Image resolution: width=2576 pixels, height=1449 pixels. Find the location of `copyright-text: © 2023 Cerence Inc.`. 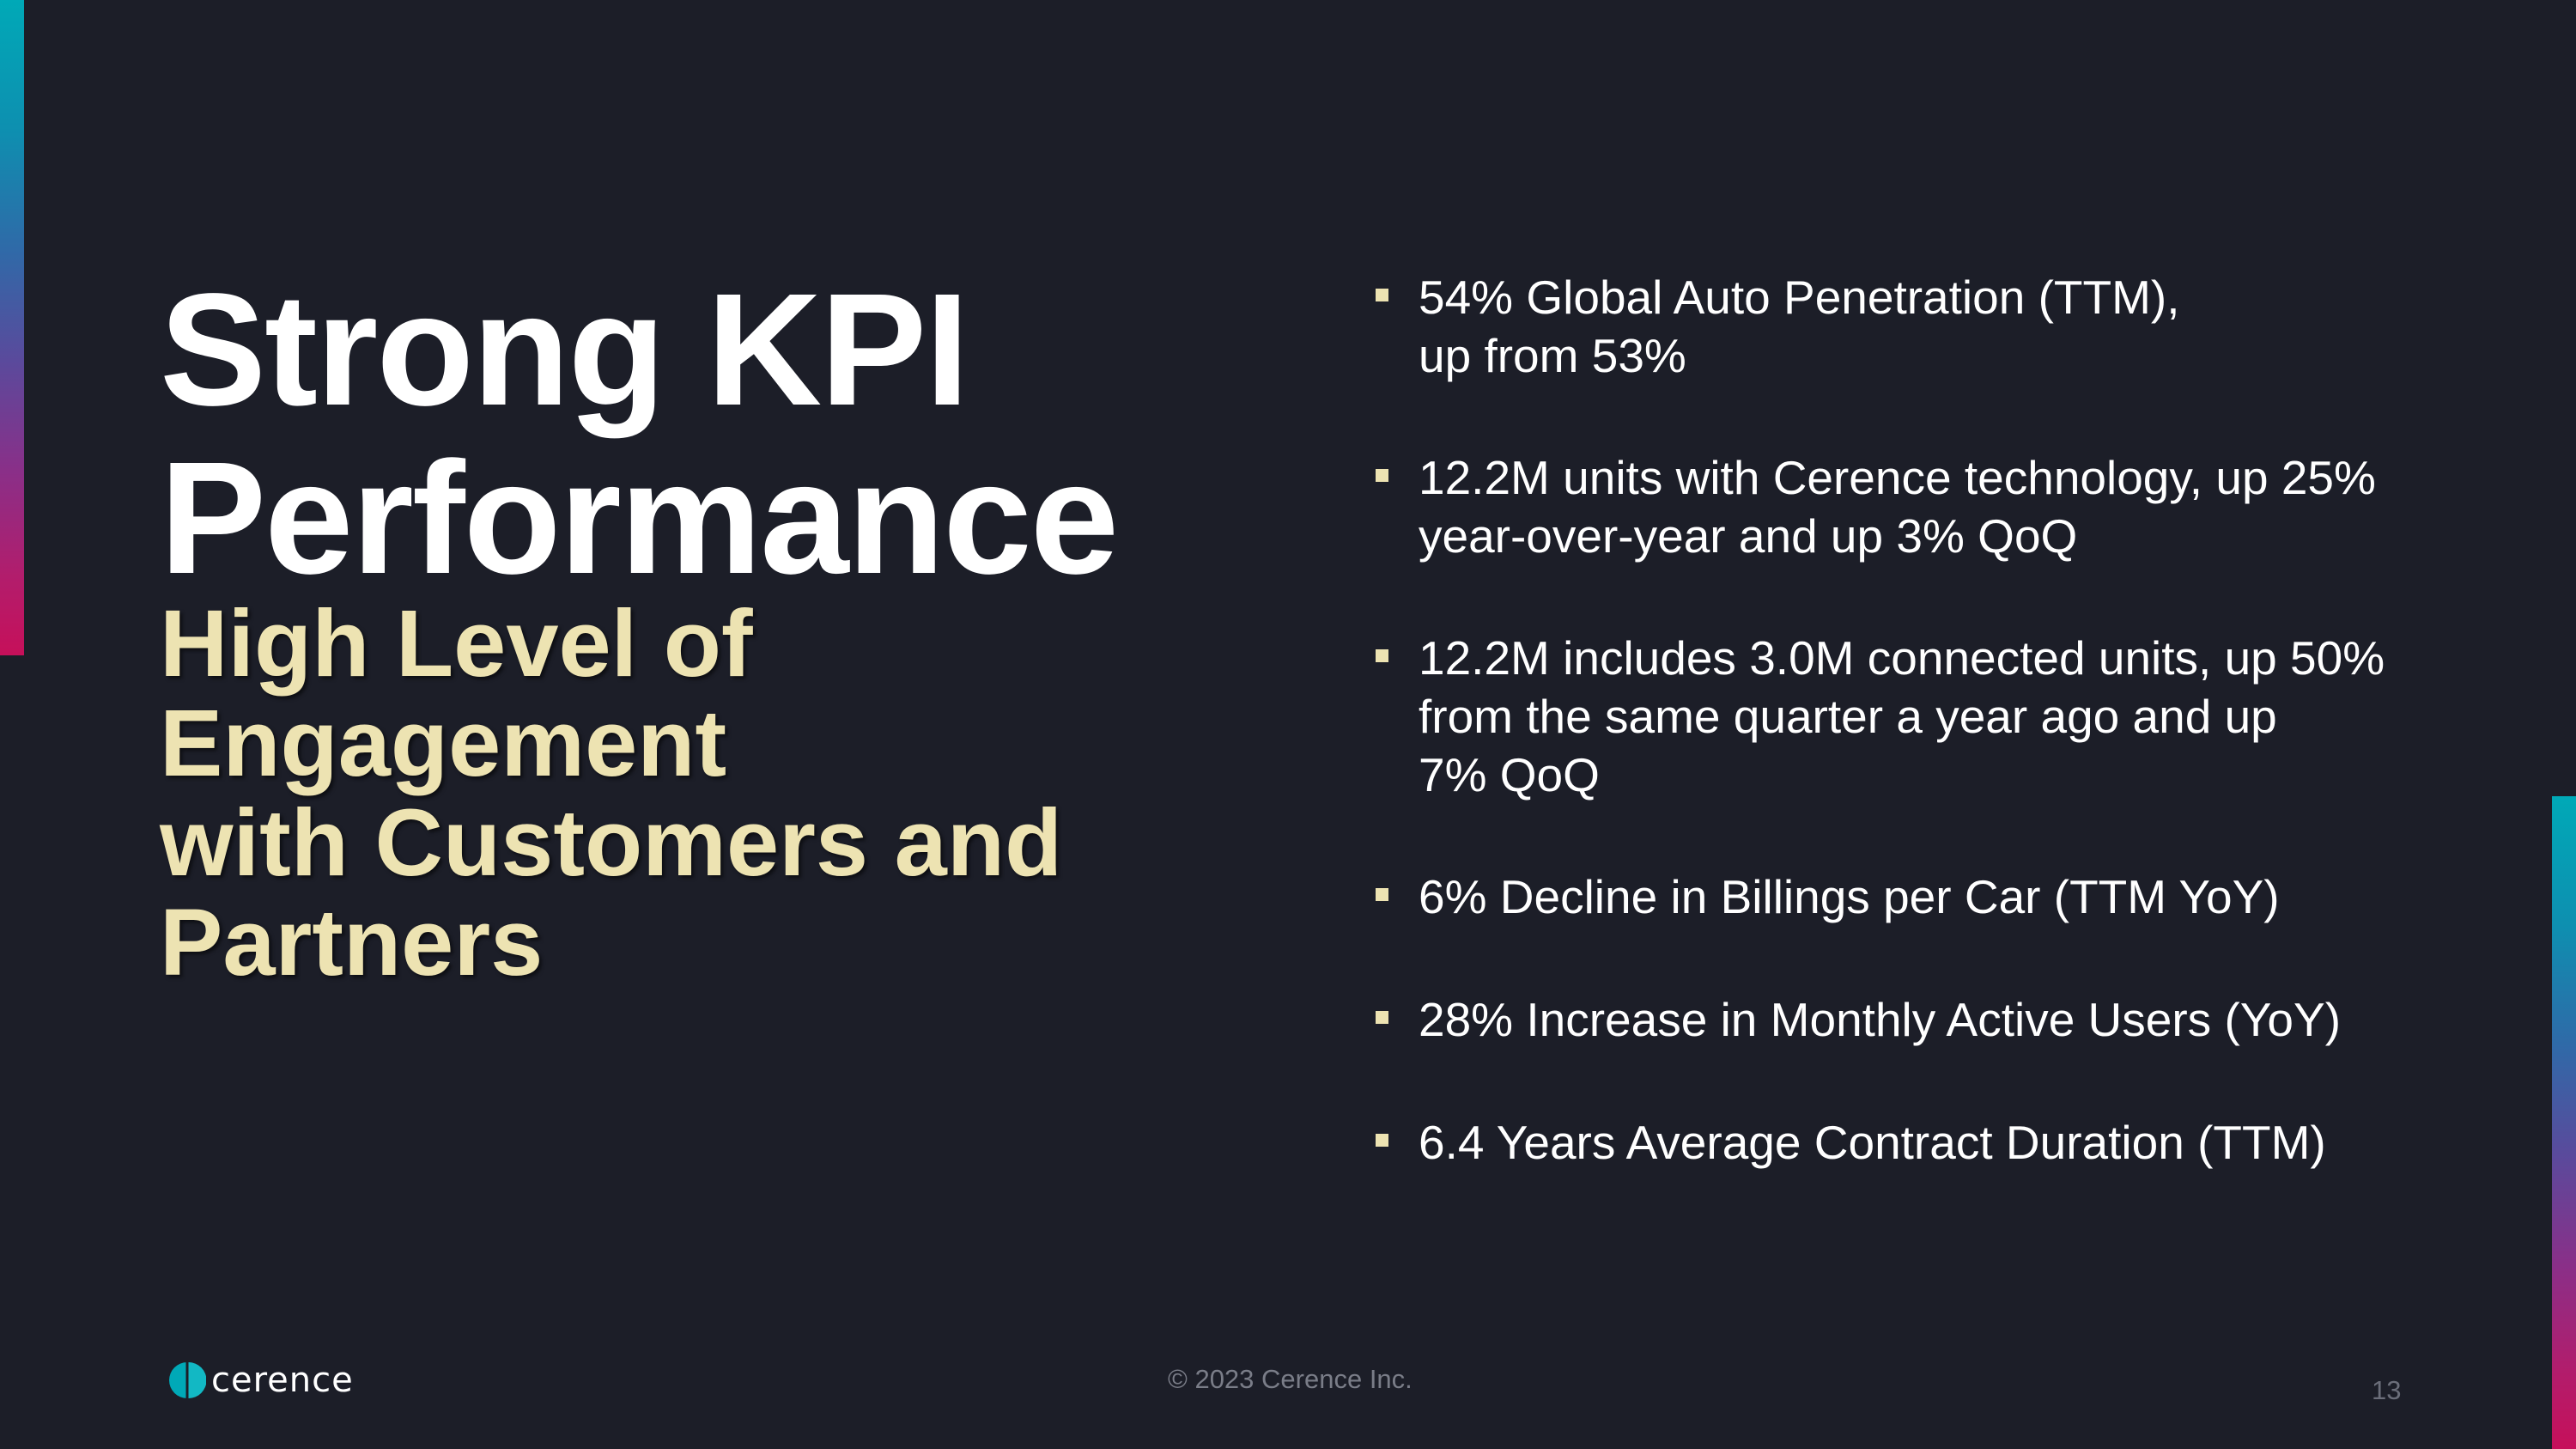

copyright-text: © 2023 Cerence Inc. is located at coordinates (1290, 1379).